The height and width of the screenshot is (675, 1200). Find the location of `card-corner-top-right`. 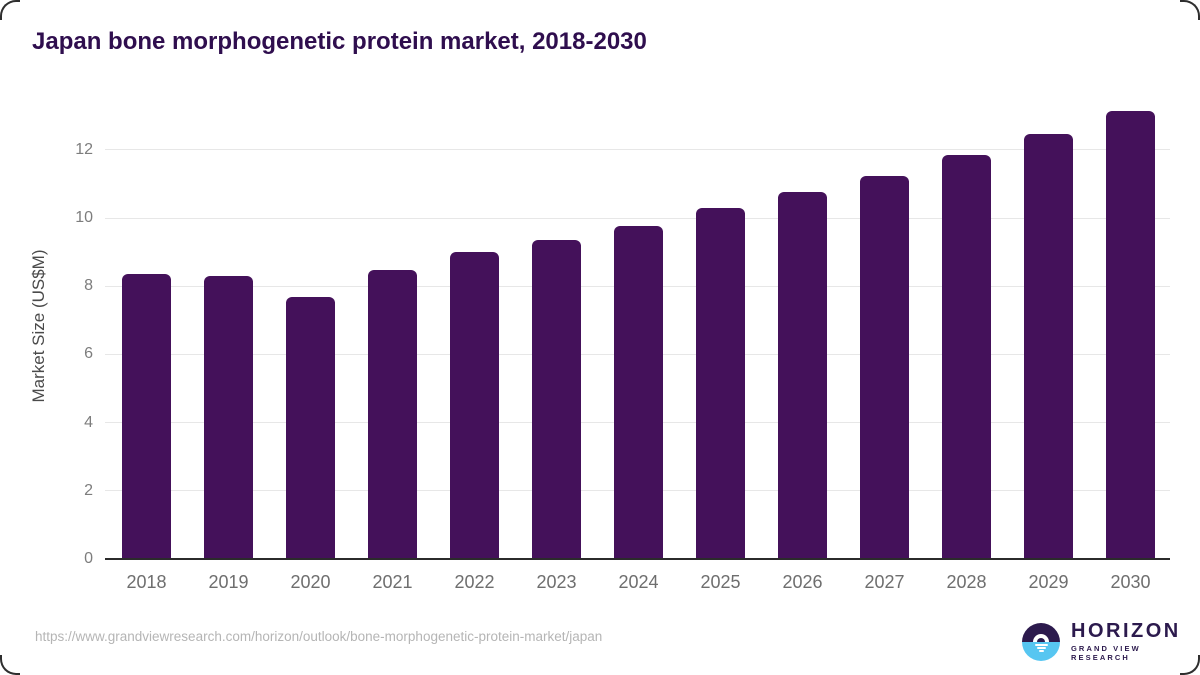

card-corner-top-right is located at coordinates (1190, 10).